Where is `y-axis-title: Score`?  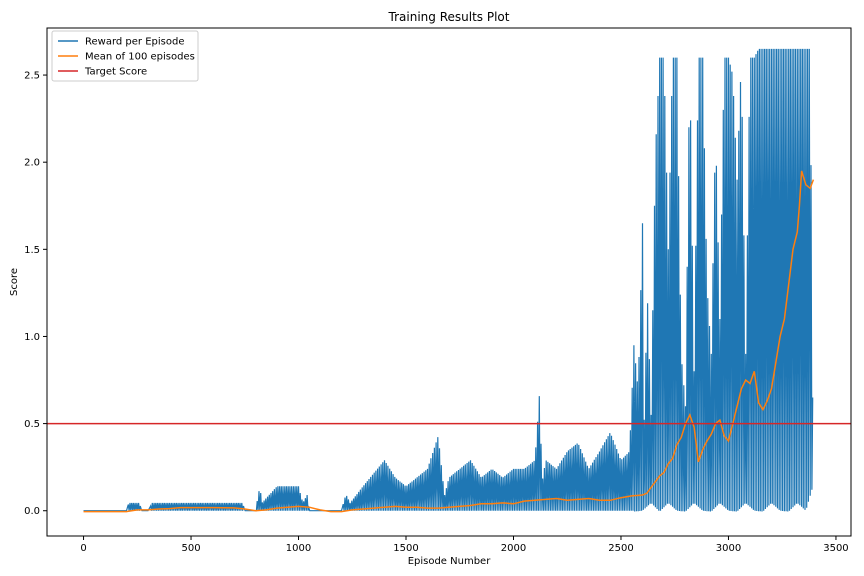 y-axis-title: Score is located at coordinates (14, 282).